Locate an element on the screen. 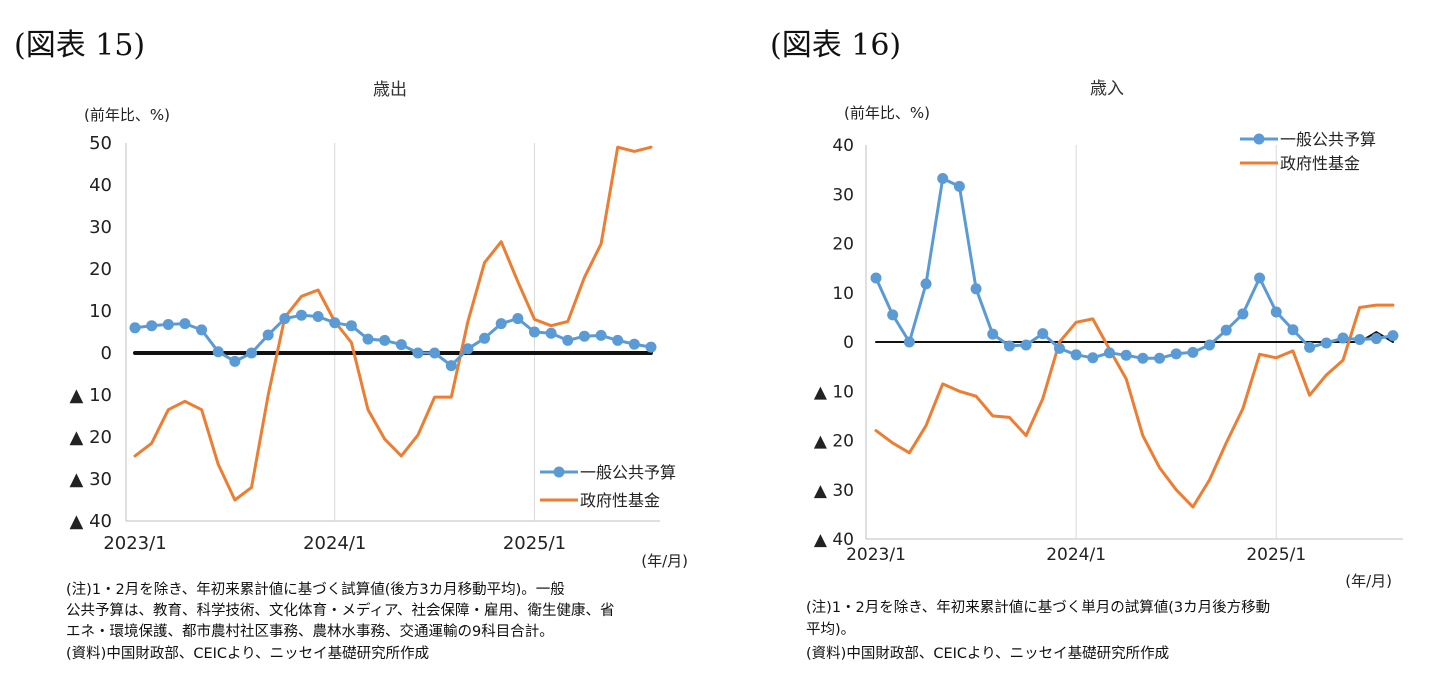 Image resolution: width=1449 pixels, height=699 pixels. revenue-y-tick-label: 10 is located at coordinates (843, 294).